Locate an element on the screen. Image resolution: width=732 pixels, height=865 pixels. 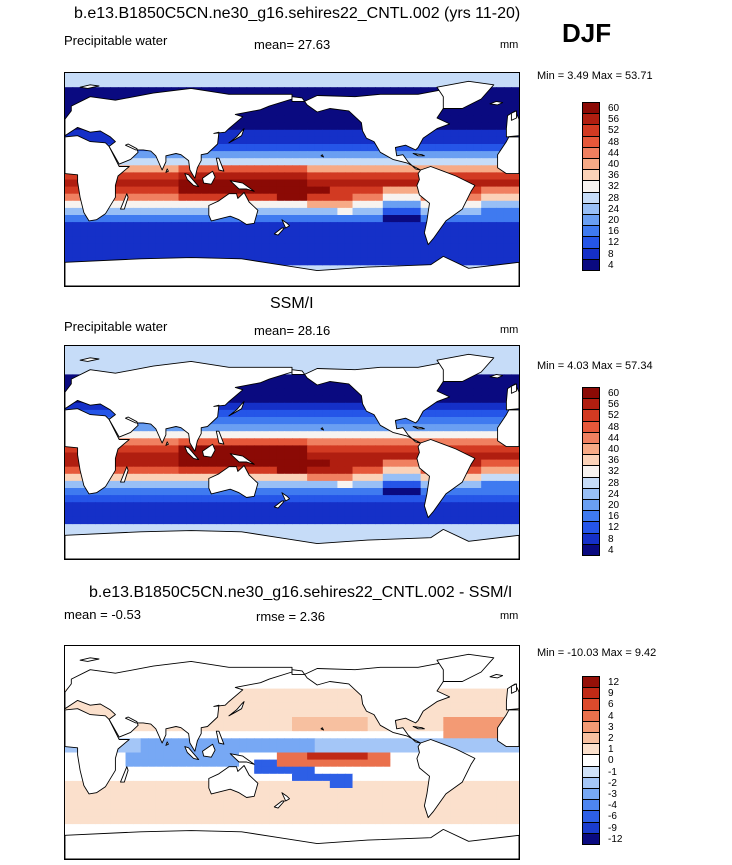
panel-title-obs: SSM/I is located at coordinates (292, 303).